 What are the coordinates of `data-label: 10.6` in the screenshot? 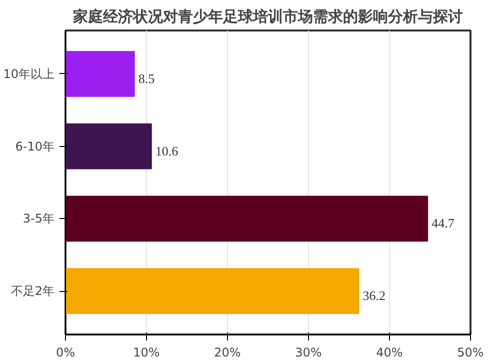 It's located at (167, 150).